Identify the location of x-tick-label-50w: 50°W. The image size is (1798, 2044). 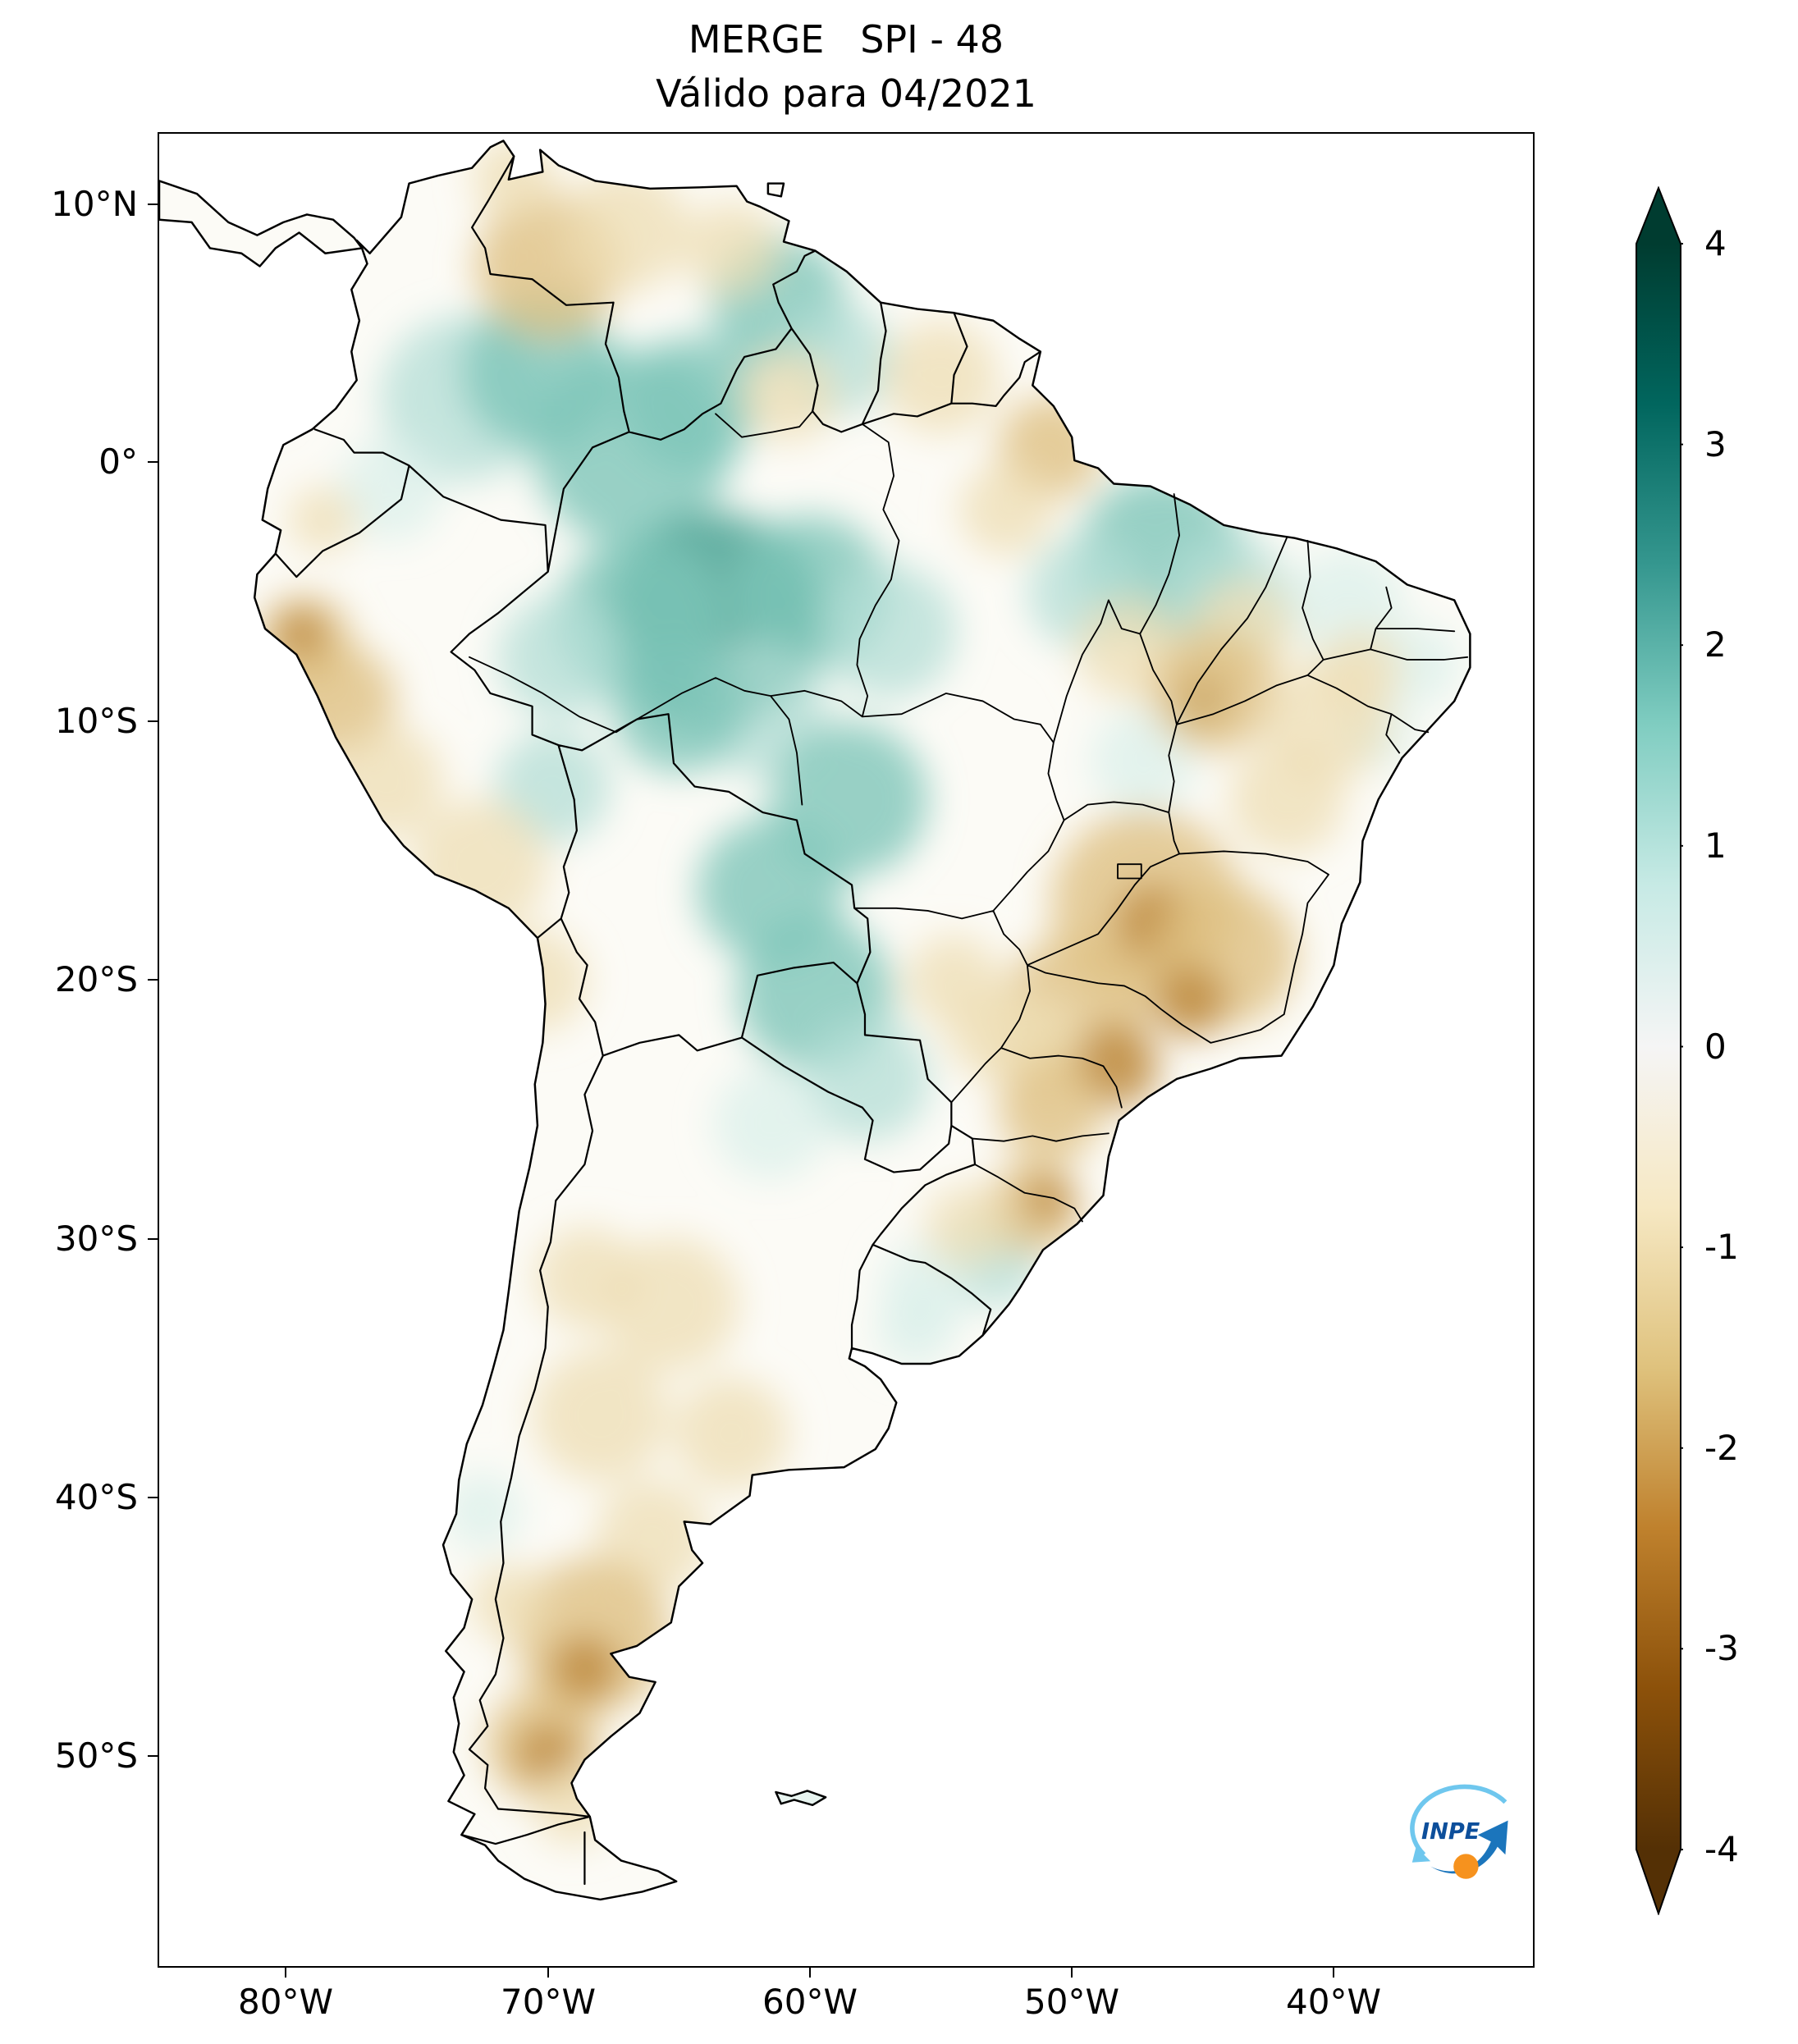
(1071, 2002).